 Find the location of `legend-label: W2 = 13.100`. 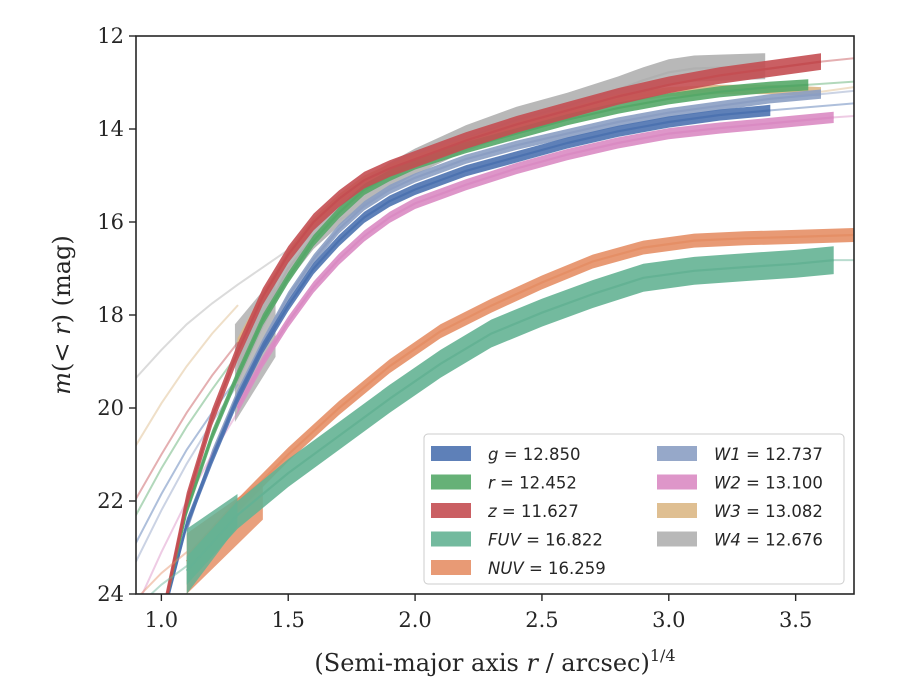

legend-label: W2 = 13.100 is located at coordinates (768, 483).